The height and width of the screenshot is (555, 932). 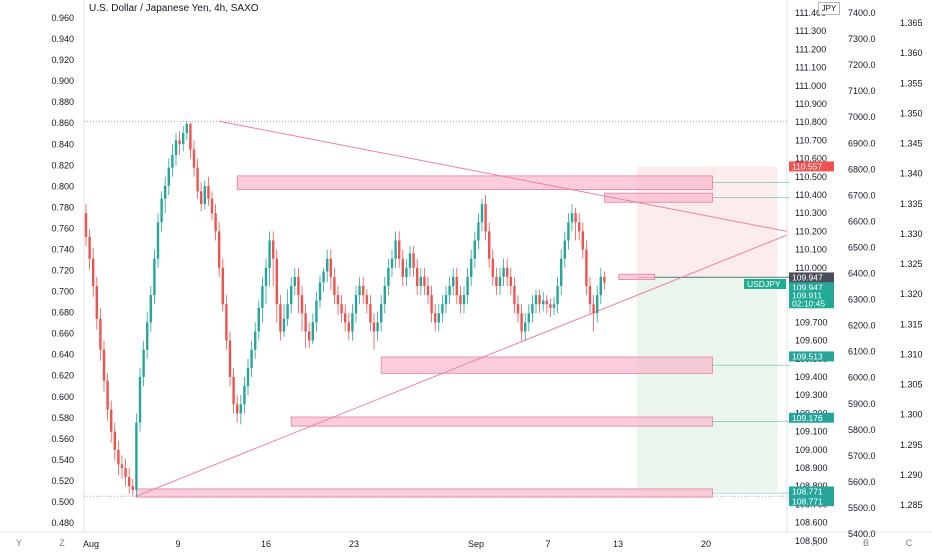 What do you see at coordinates (62, 439) in the screenshot?
I see `left-axis-tick: 0.560` at bounding box center [62, 439].